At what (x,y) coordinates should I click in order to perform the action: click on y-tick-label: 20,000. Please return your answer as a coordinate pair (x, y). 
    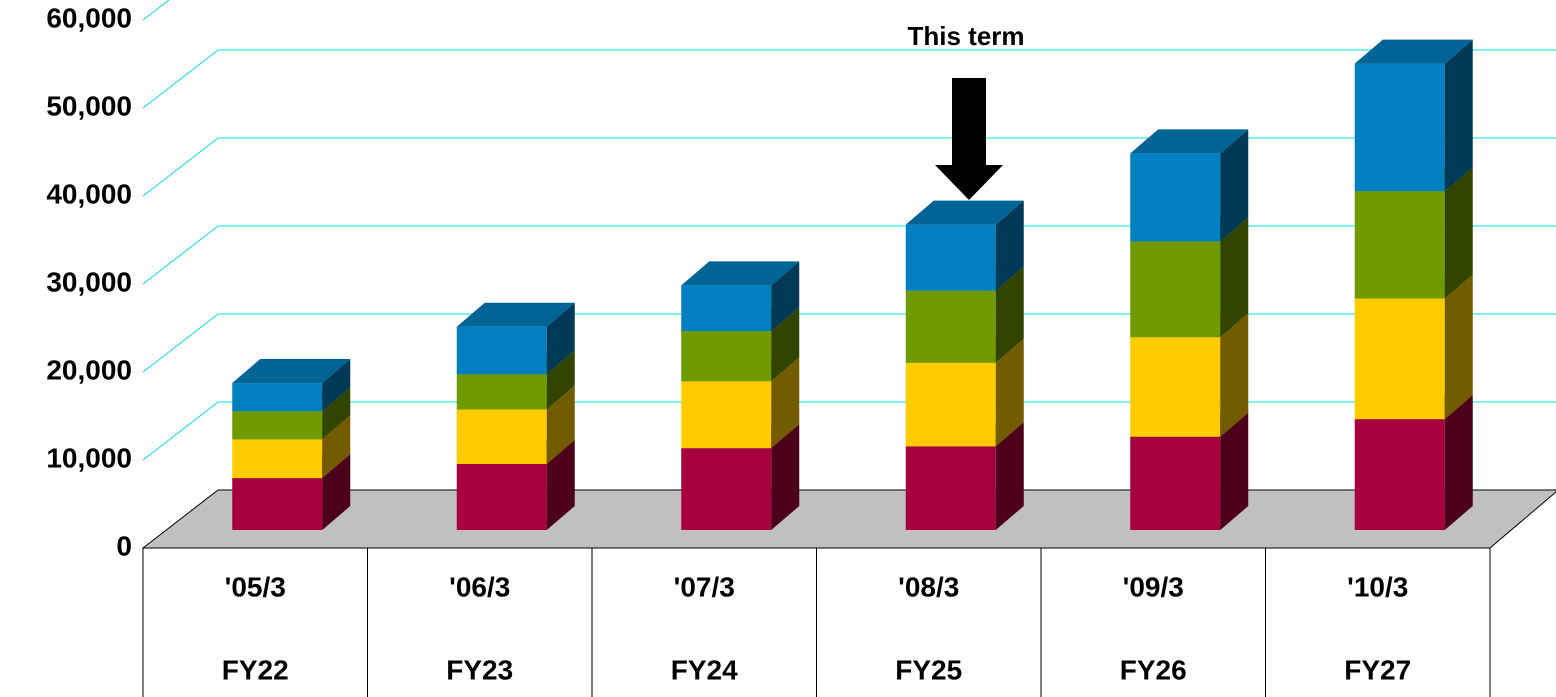
    Looking at the image, I should click on (89, 369).